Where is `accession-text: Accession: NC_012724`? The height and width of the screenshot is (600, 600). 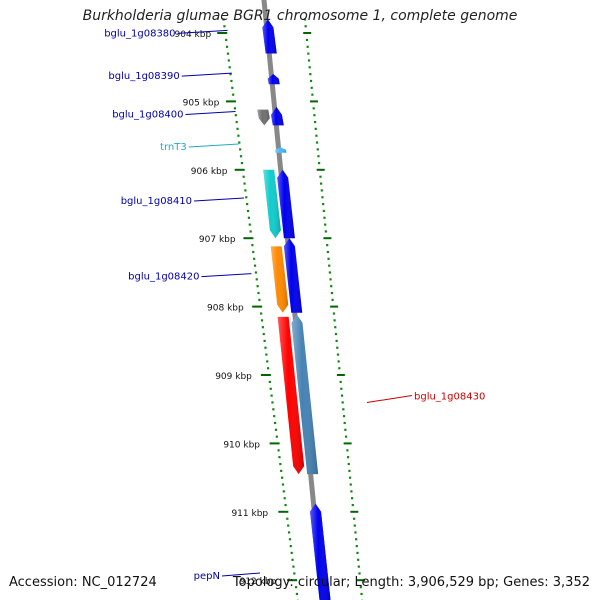 accession-text: Accession: NC_012724 is located at coordinates (83, 582).